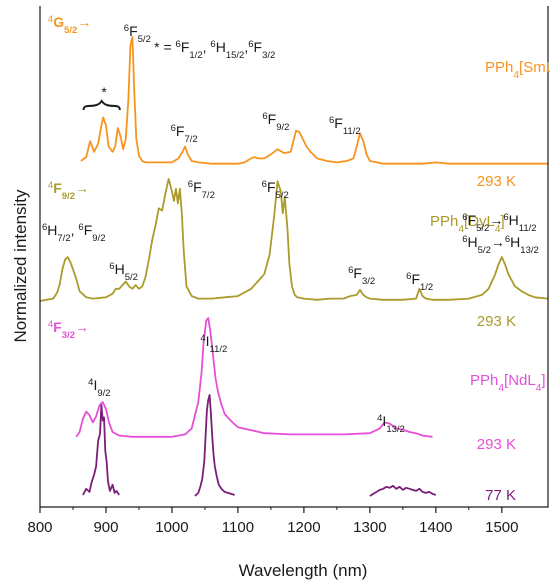 The width and height of the screenshot is (550, 586). What do you see at coordinates (391, 424) in the screenshot?
I see `transition-label-19: 4I13/2` at bounding box center [391, 424].